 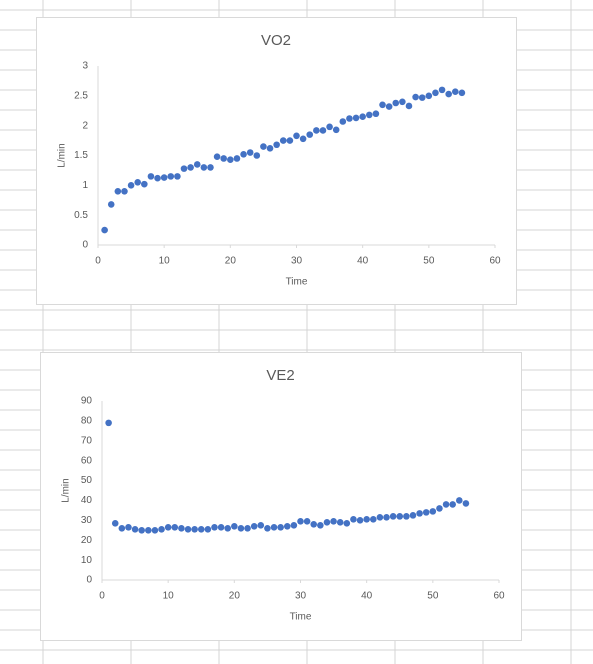 I want to click on chart-title: VE2, so click(x=280, y=375).